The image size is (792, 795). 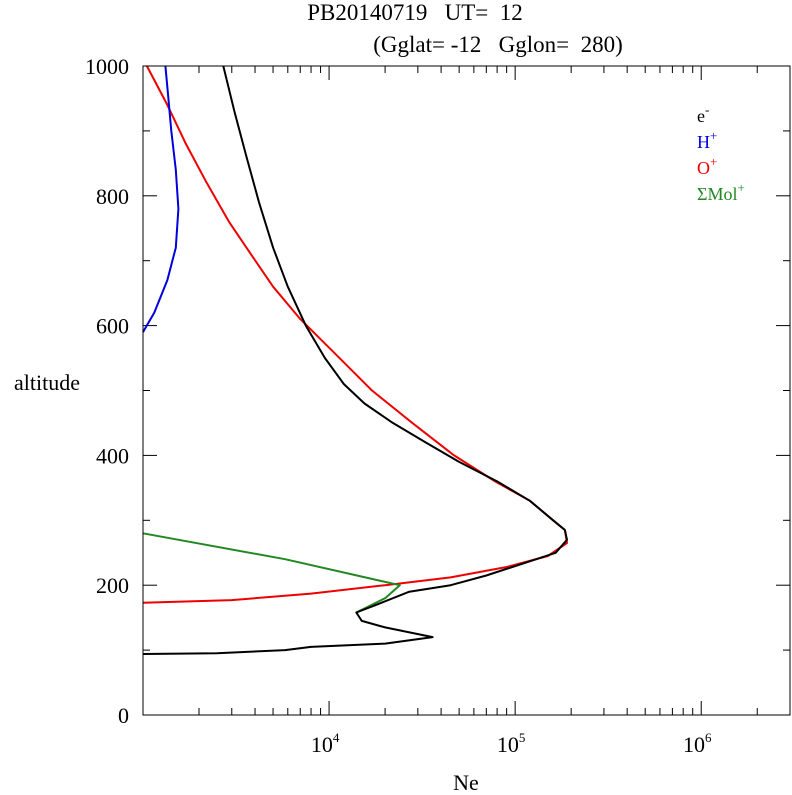 What do you see at coordinates (325, 743) in the screenshot?
I see `x-tick-label: 10⁴` at bounding box center [325, 743].